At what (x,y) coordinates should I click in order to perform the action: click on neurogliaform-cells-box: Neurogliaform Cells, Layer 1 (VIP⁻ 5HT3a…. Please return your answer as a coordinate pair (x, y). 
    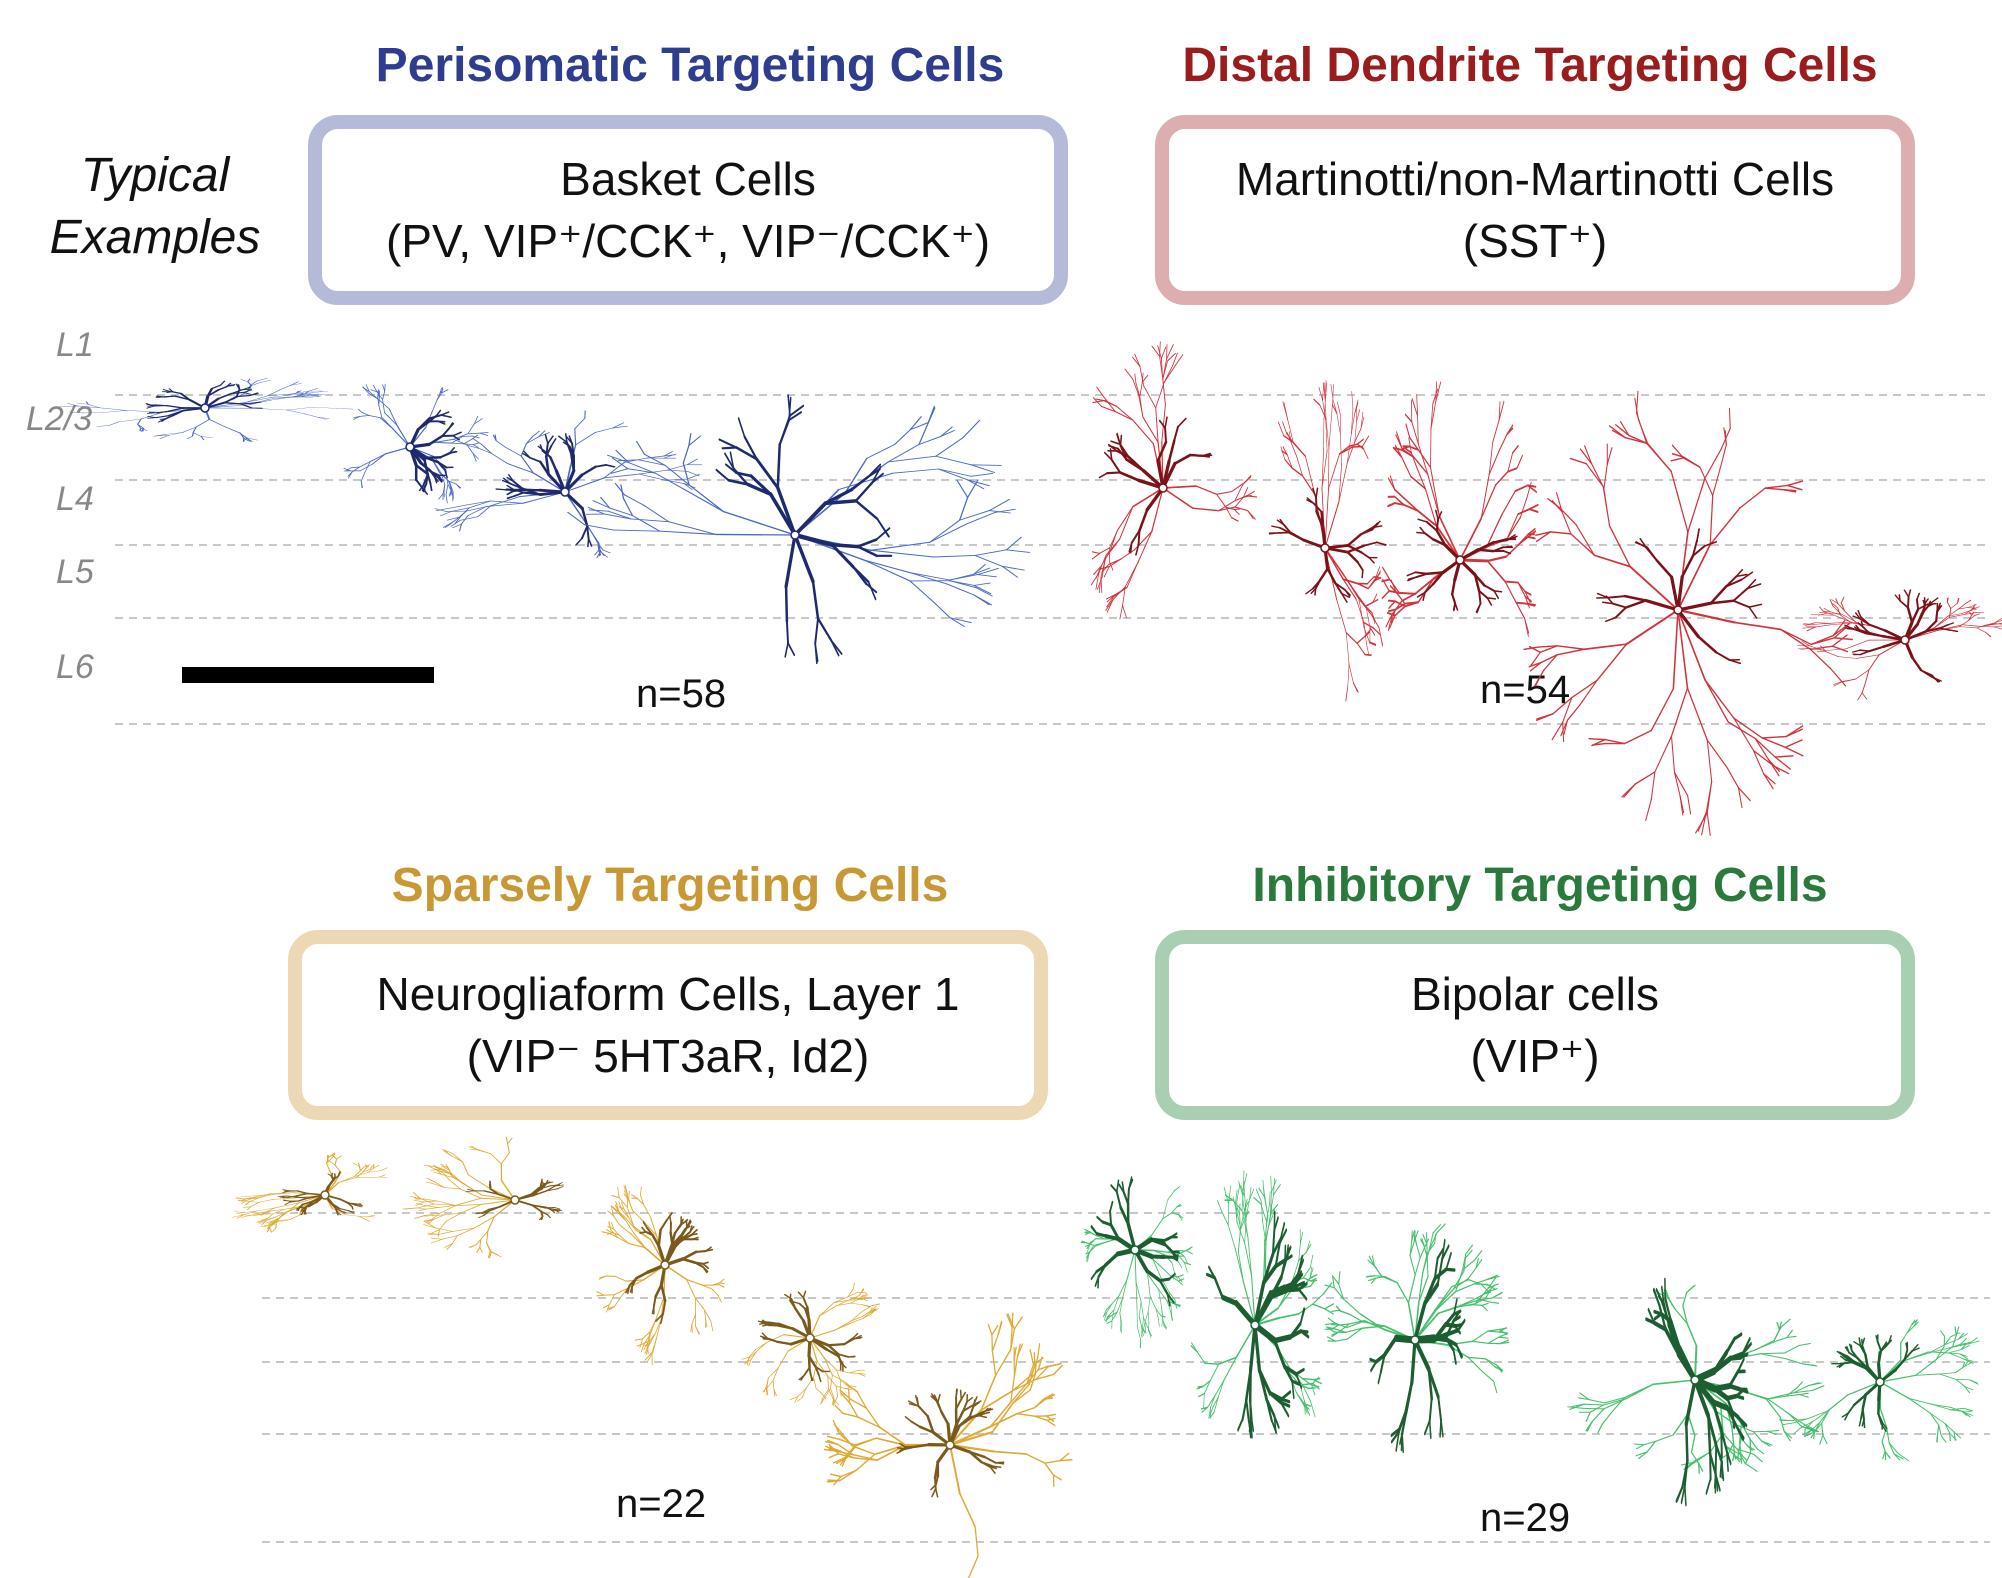
    Looking at the image, I should click on (668, 1025).